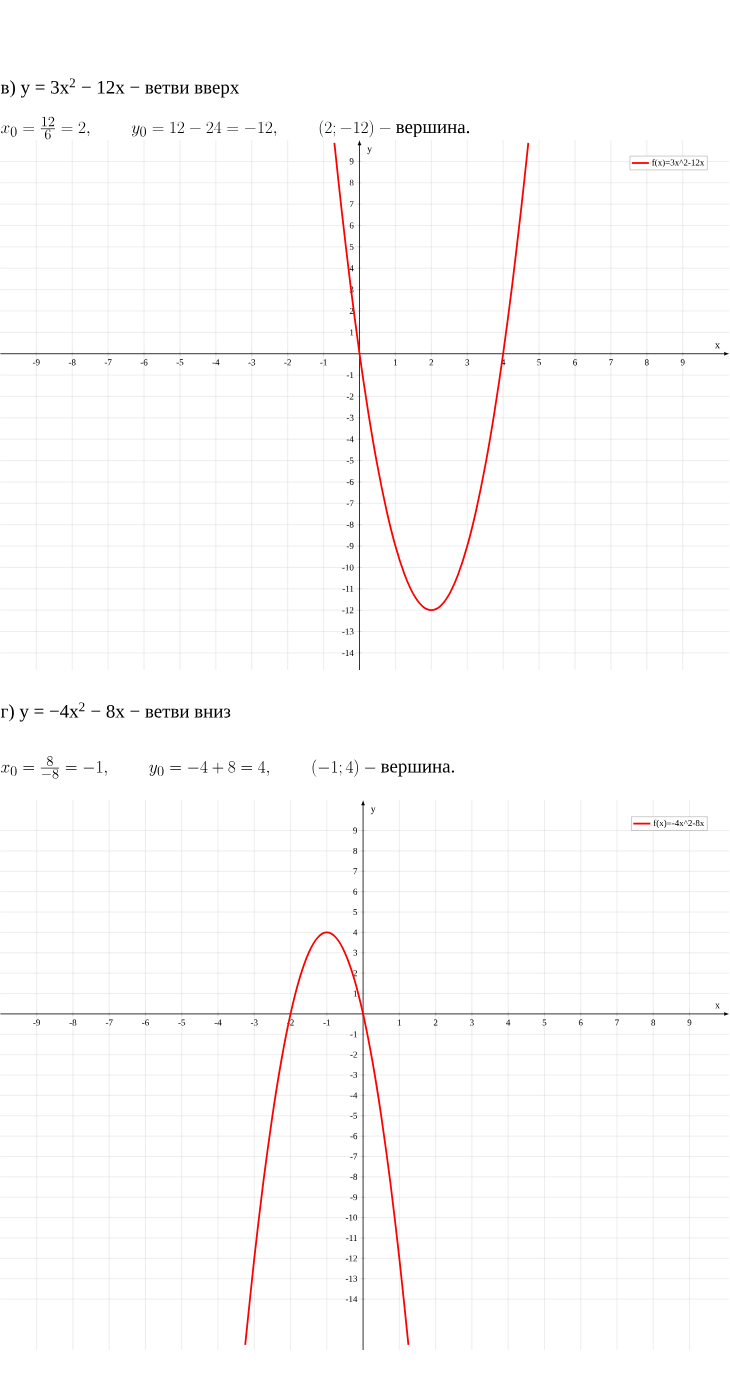  Describe the element at coordinates (228, 767) in the screenshot. I see `chart-subtitle: $x_0=\frac{8}{-8}=-1,\qquad y_0=-4+8=4,\qquad (-1;4)-\text{вершина.}$` at that location.